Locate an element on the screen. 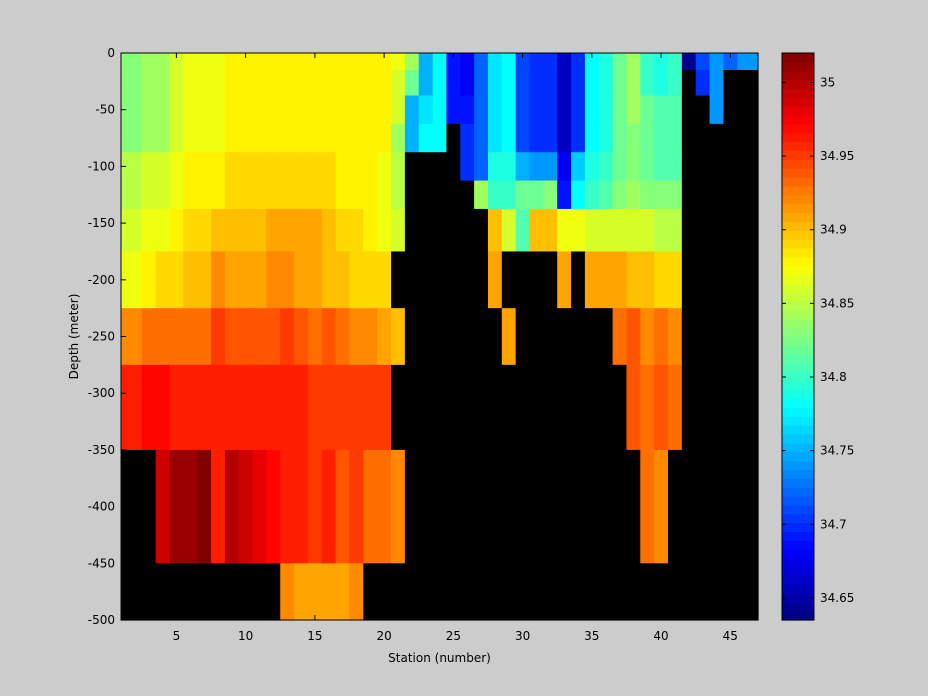  y-tick-label: -400 is located at coordinates (101, 507).